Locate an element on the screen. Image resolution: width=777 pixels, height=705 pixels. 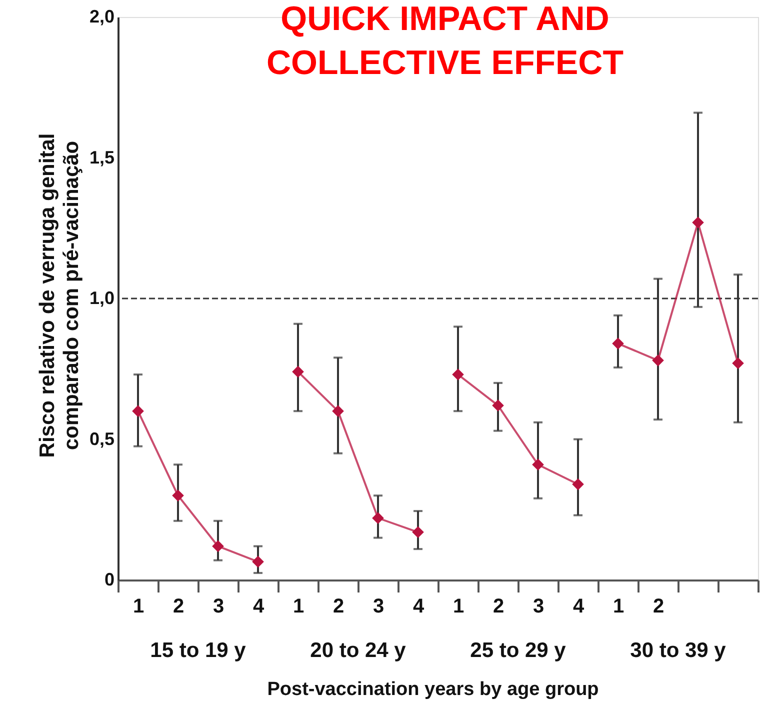
y-tick-label: 0,5 is located at coordinates (101, 438).